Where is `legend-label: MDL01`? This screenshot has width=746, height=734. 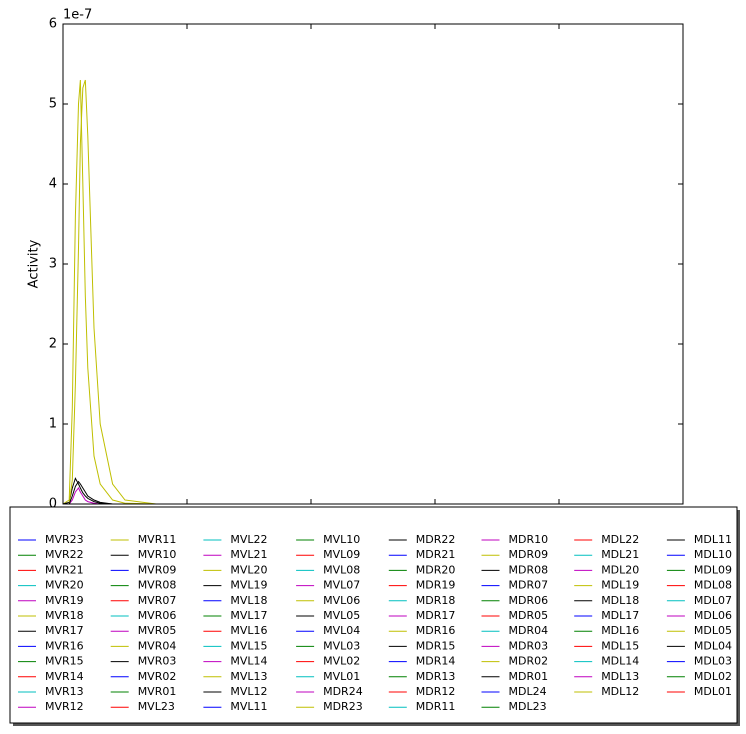 legend-label: MDL01 is located at coordinates (713, 691).